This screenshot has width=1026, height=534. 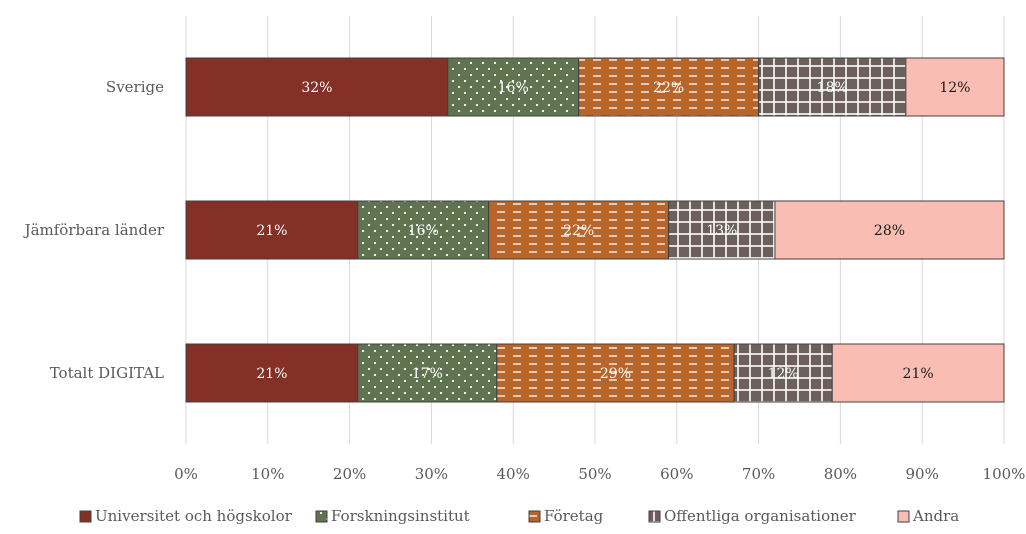 What do you see at coordinates (194, 516) in the screenshot?
I see `legend-entry: Universitet och högskolor` at bounding box center [194, 516].